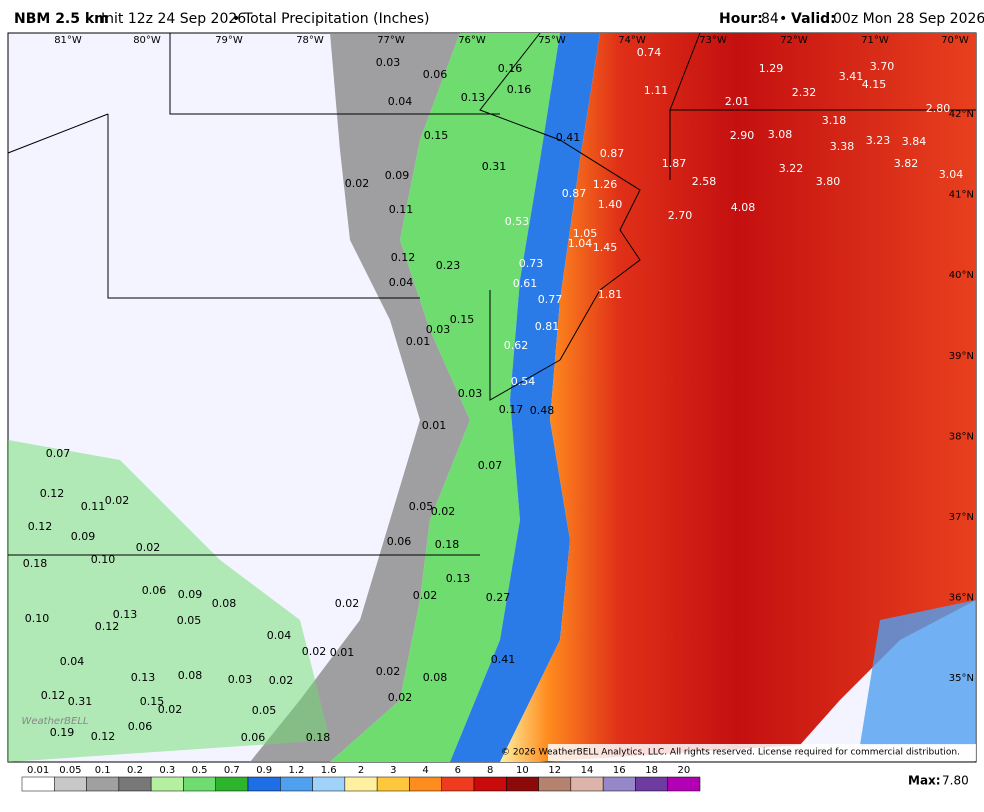  I want to click on point-label: 1.11, so click(656, 90).